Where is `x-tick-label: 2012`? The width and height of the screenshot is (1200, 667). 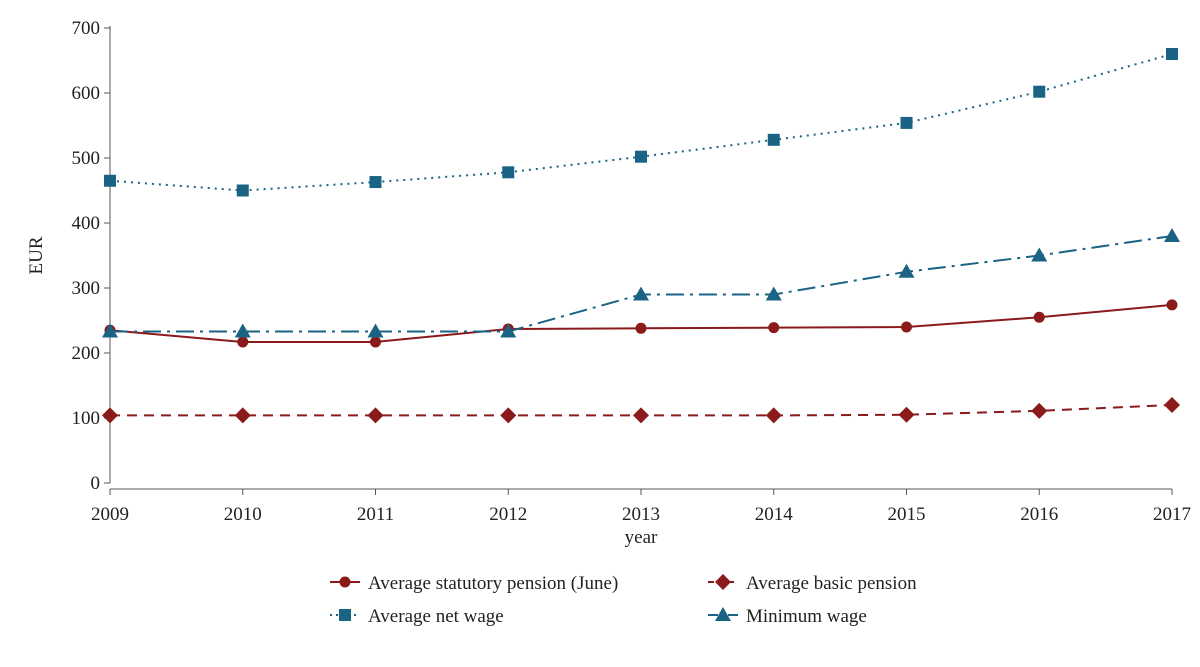 x-tick-label: 2012 is located at coordinates (508, 514).